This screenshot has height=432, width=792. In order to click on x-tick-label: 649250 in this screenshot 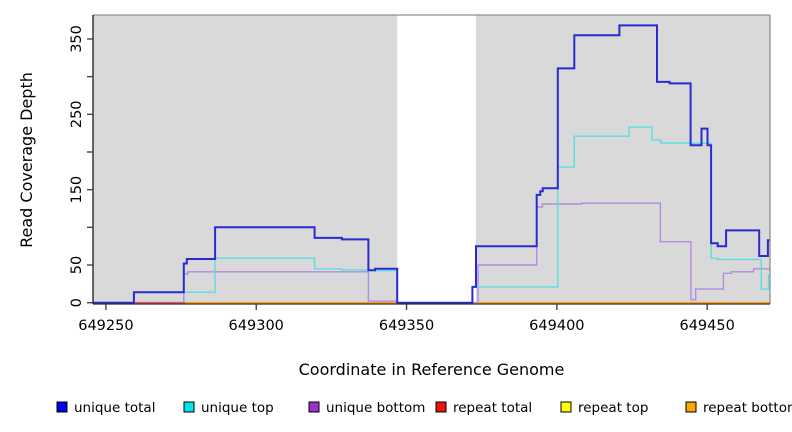, I will do `click(105, 326)`.